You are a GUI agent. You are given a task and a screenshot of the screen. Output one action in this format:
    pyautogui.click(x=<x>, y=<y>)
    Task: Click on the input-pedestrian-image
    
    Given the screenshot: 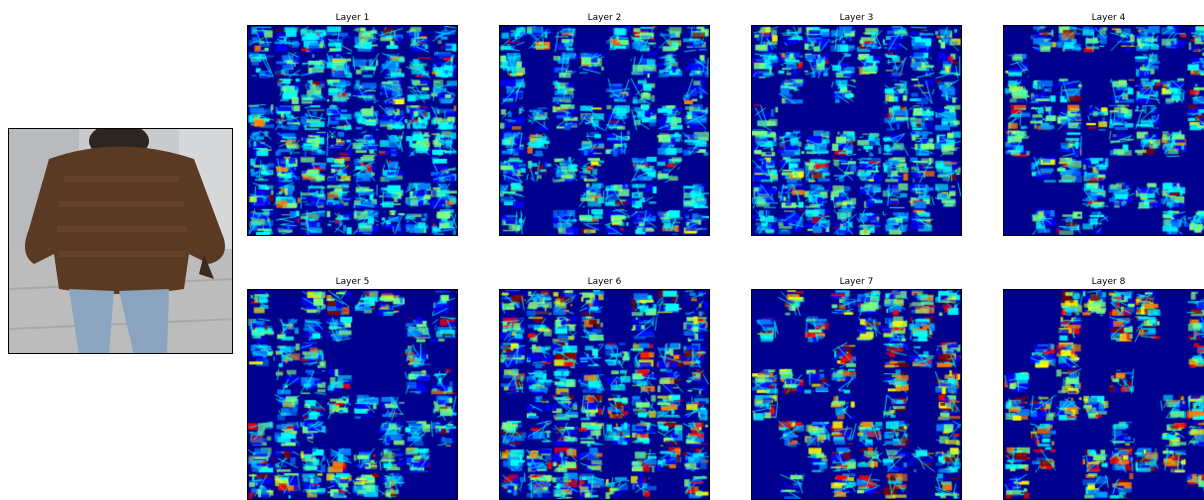 What is the action you would take?
    pyautogui.click(x=120, y=241)
    